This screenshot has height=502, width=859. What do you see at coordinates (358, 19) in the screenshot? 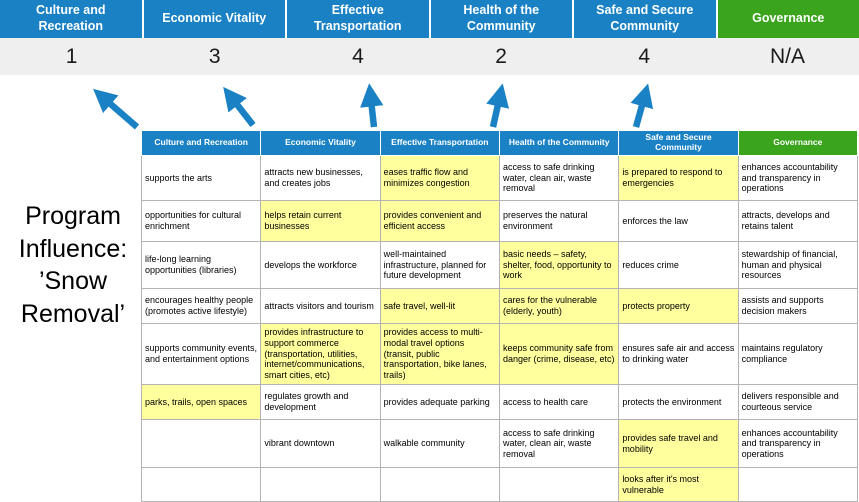
I see `summary-header-3: Effective Transportation` at bounding box center [358, 19].